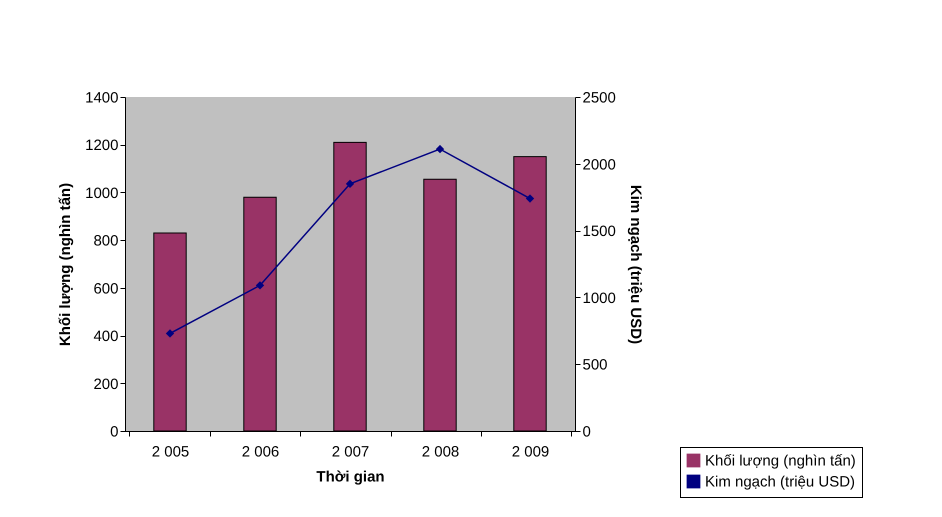 The height and width of the screenshot is (517, 942). What do you see at coordinates (105, 337) in the screenshot?
I see `y-tick-label: 400` at bounding box center [105, 337].